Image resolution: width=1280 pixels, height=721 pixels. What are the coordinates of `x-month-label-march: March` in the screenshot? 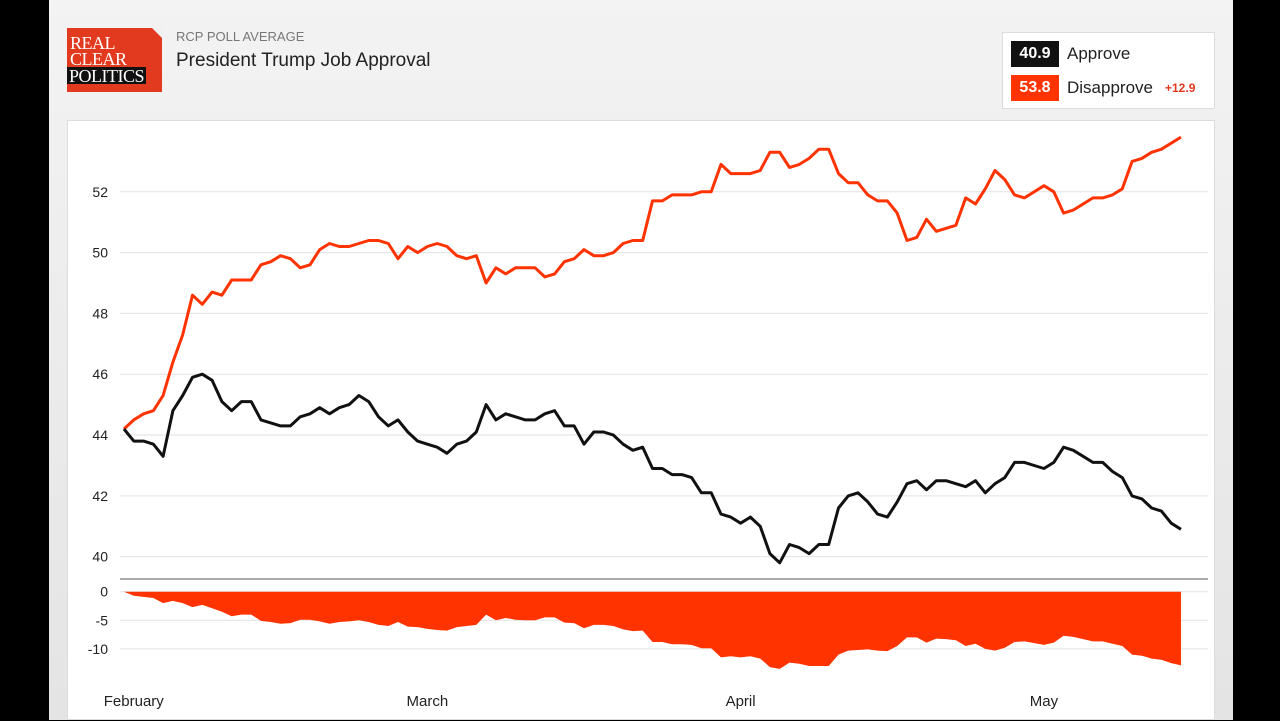 It's located at (428, 701).